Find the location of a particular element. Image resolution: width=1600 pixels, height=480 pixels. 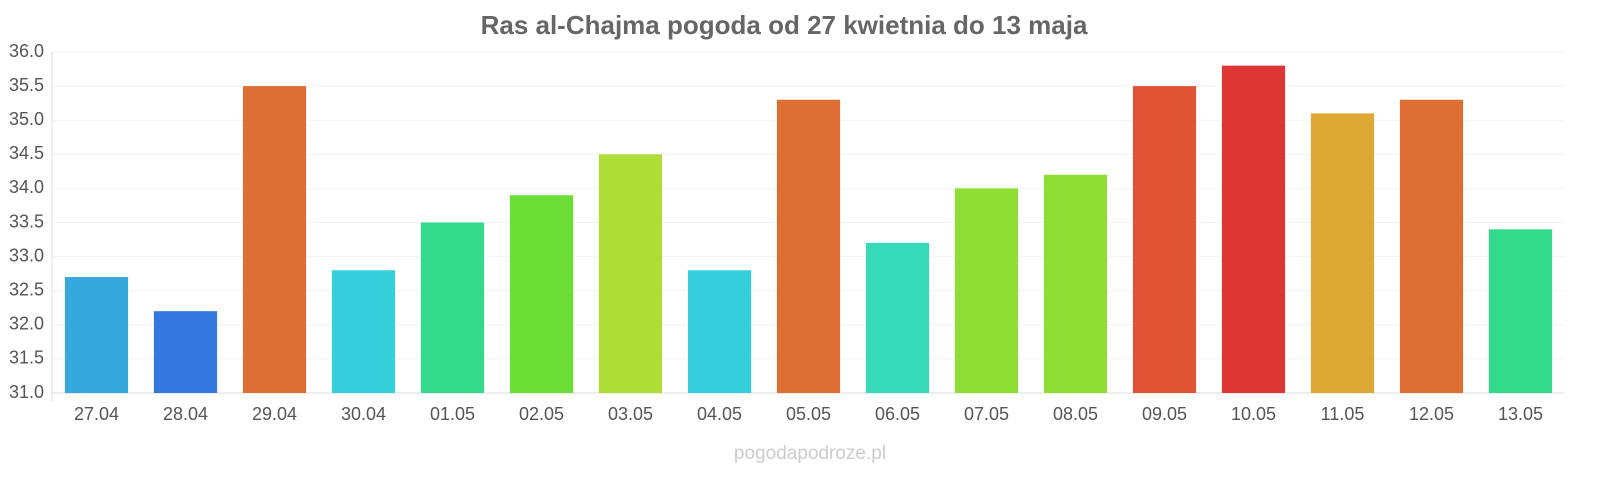

y-tick-label: 31.0 is located at coordinates (26, 392).